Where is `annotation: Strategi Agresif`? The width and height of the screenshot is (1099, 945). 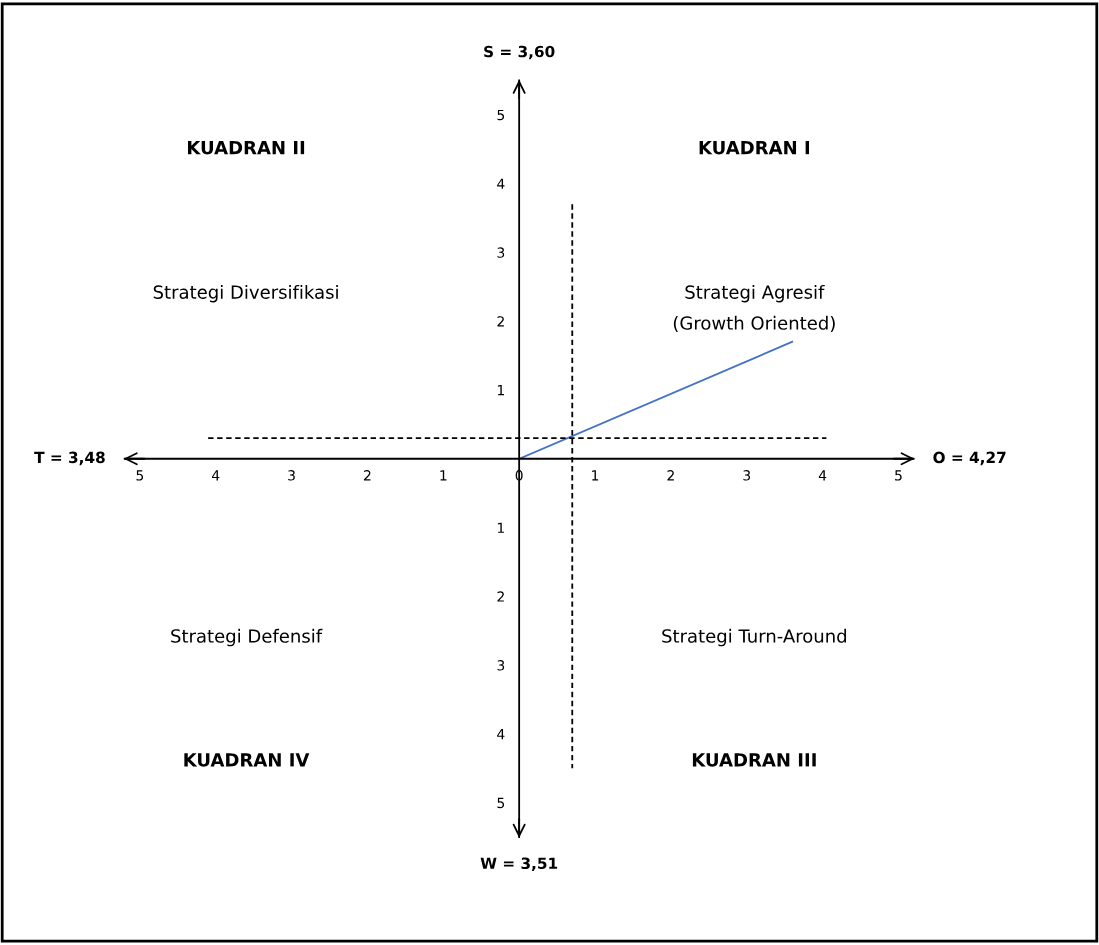 annotation: Strategi Agresif is located at coordinates (755, 293).